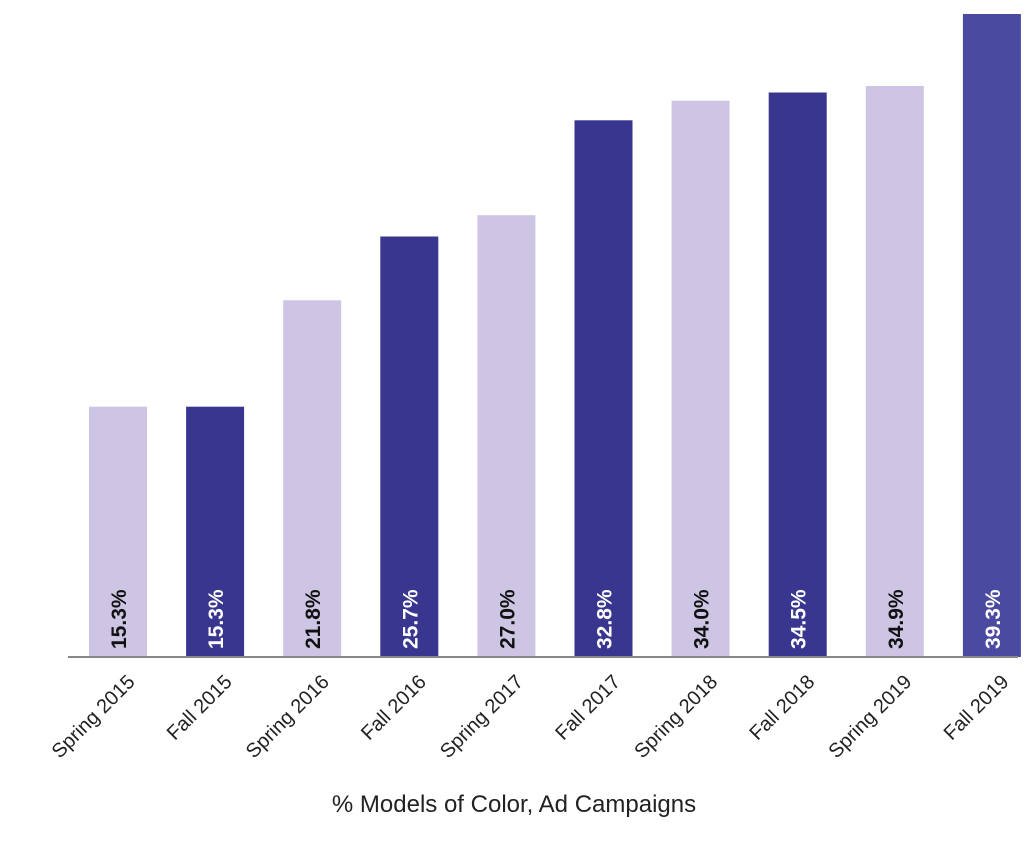 The height and width of the screenshot is (847, 1029). I want to click on bar-spring-2017, so click(506, 436).